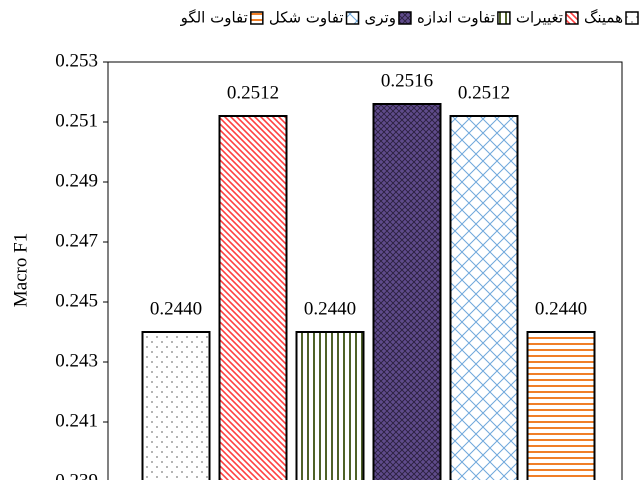  What do you see at coordinates (76, 360) in the screenshot?
I see `y-tick-label: 0.243` at bounding box center [76, 360].